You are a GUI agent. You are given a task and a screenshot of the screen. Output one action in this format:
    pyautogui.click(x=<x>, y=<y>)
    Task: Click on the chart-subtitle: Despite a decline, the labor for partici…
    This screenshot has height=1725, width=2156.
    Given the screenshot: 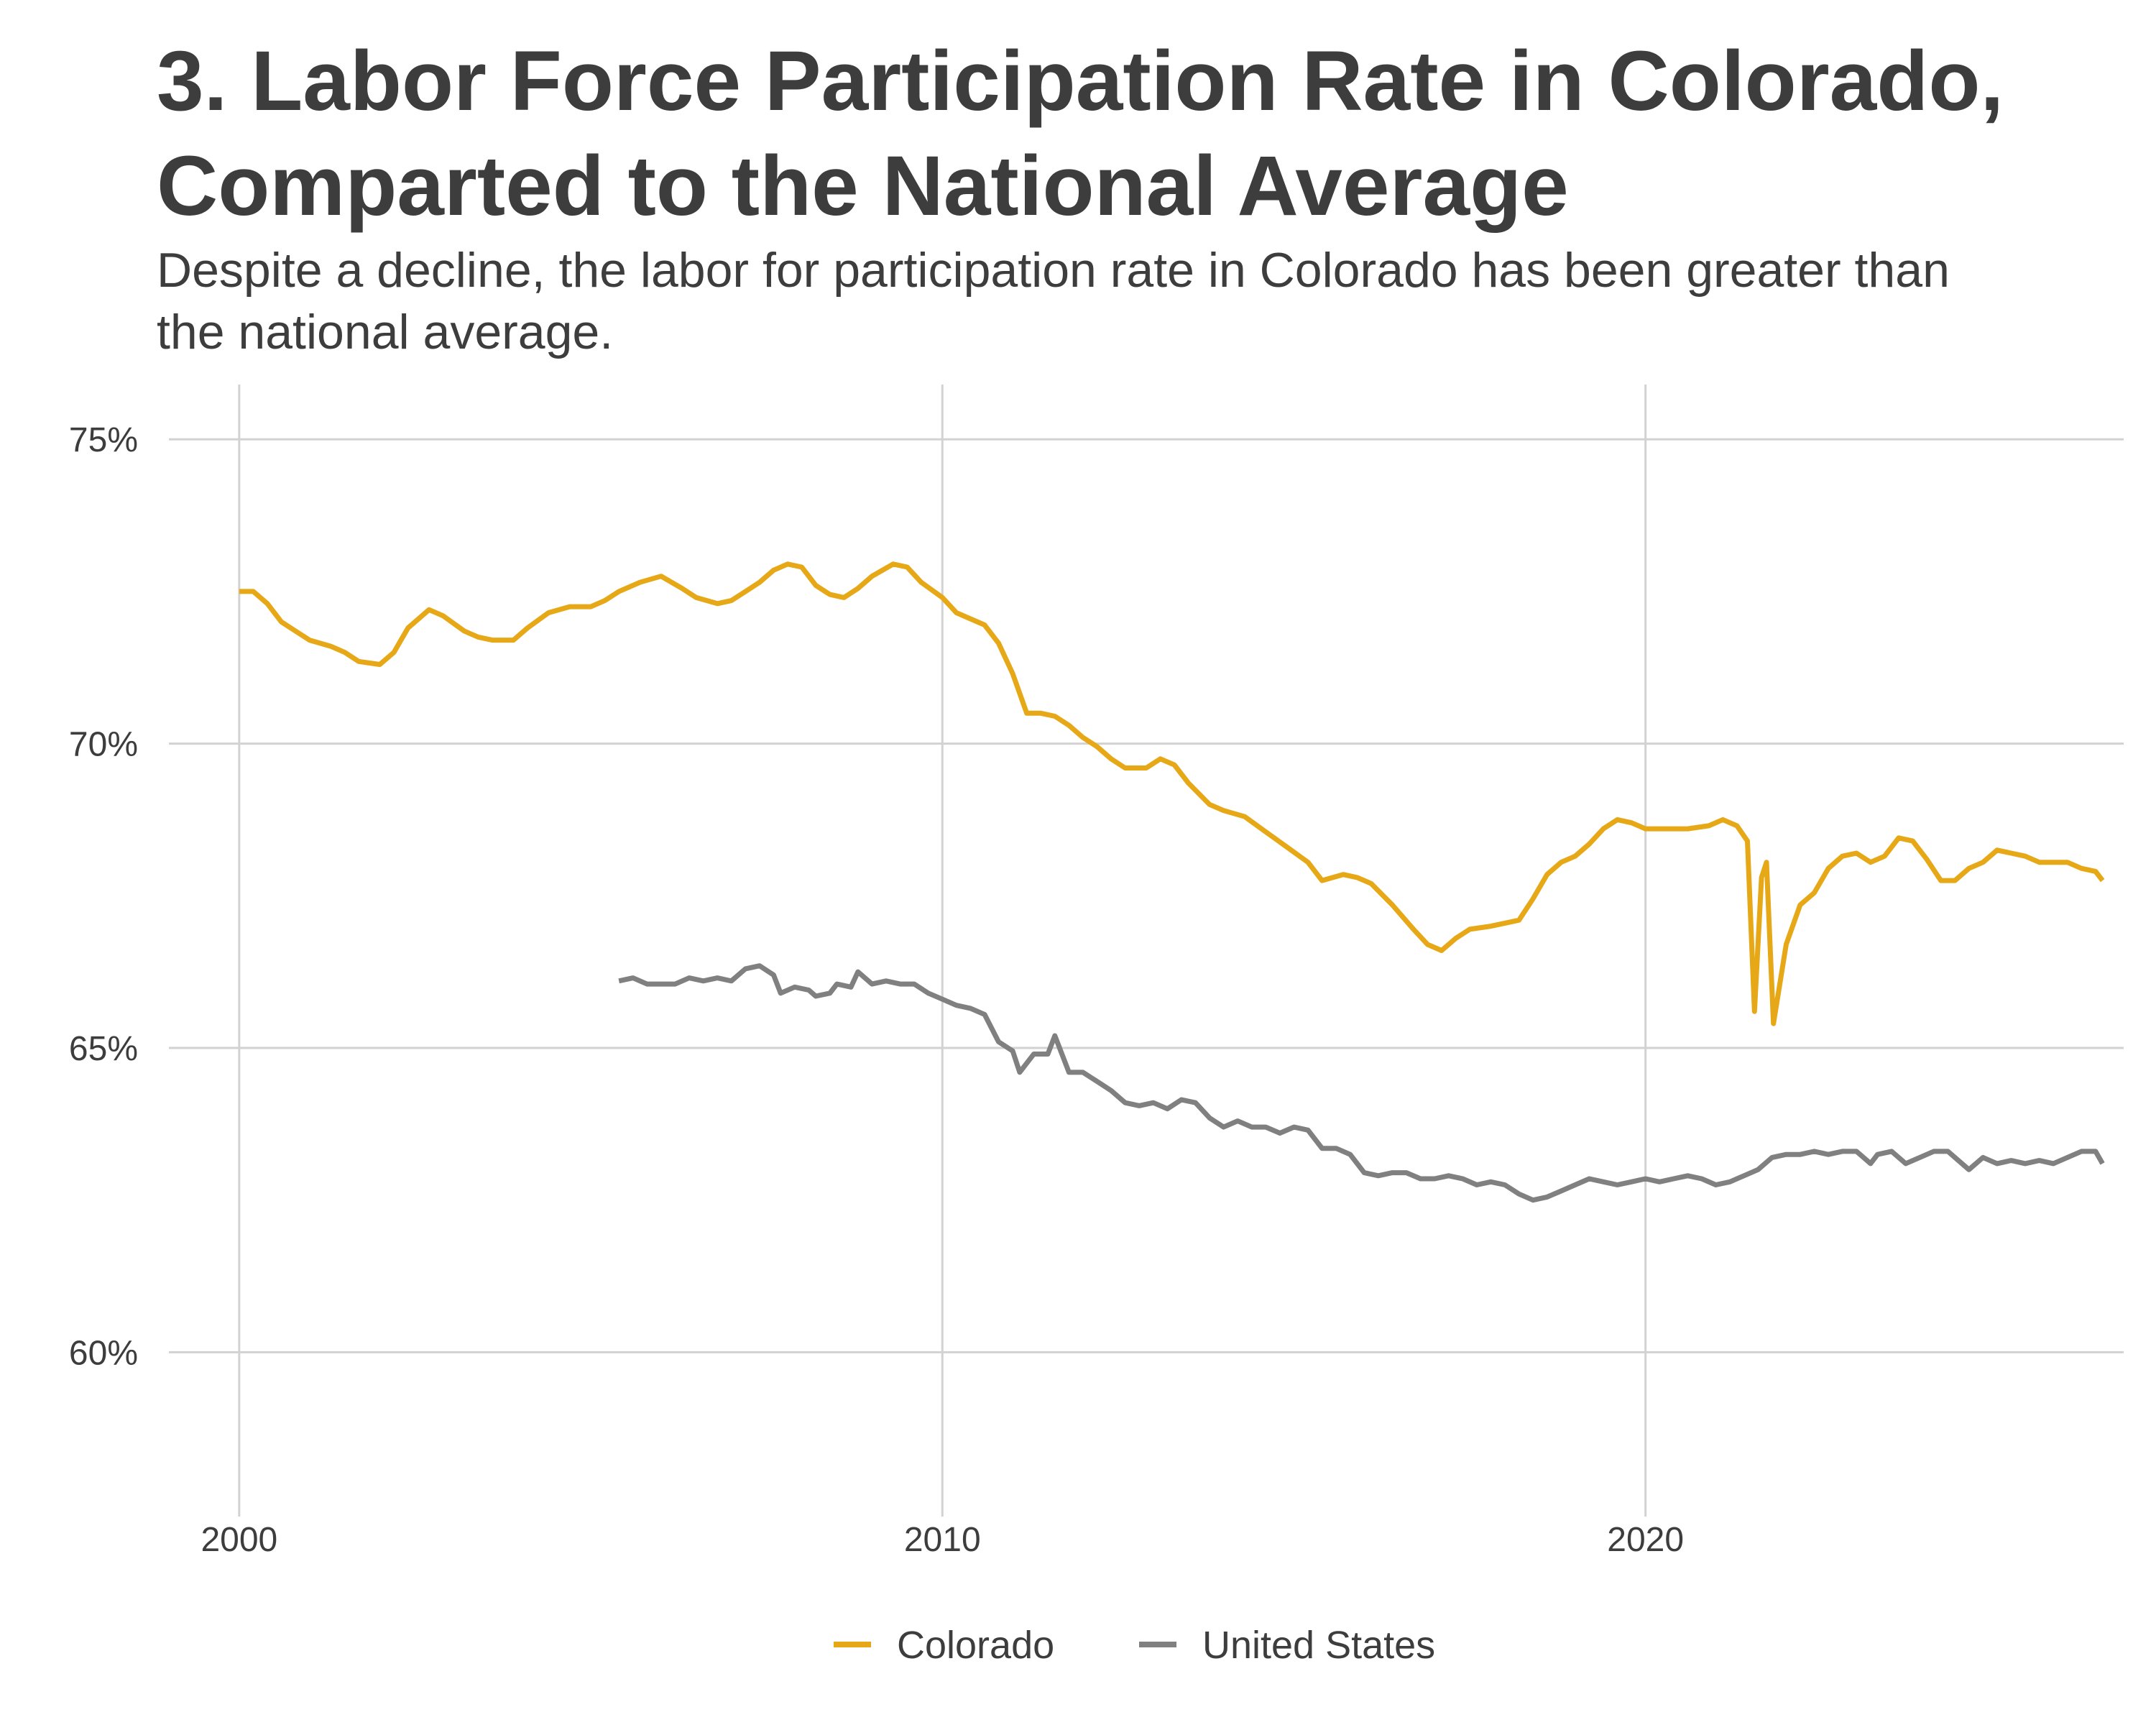 What is the action you would take?
    pyautogui.click(x=1053, y=301)
    